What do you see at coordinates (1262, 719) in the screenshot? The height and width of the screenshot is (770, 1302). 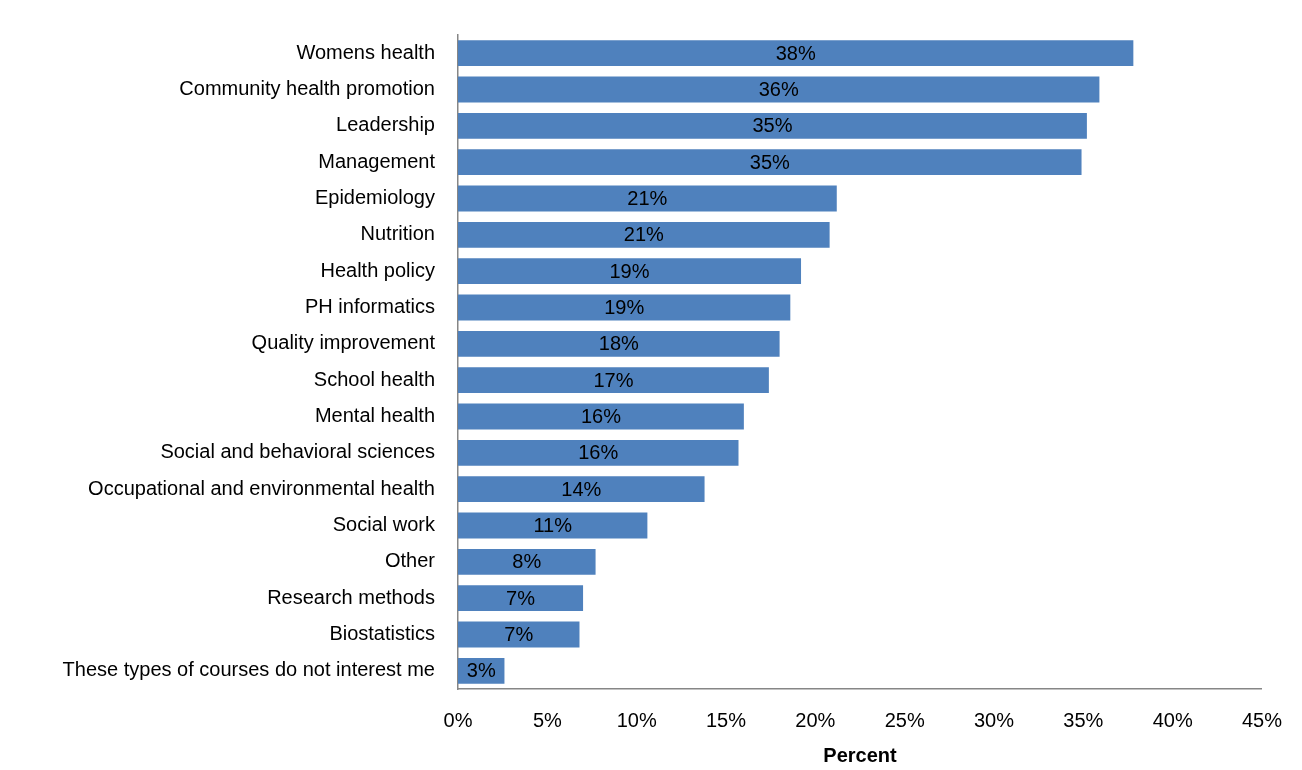 I see `x-tick-label: 45%` at bounding box center [1262, 719].